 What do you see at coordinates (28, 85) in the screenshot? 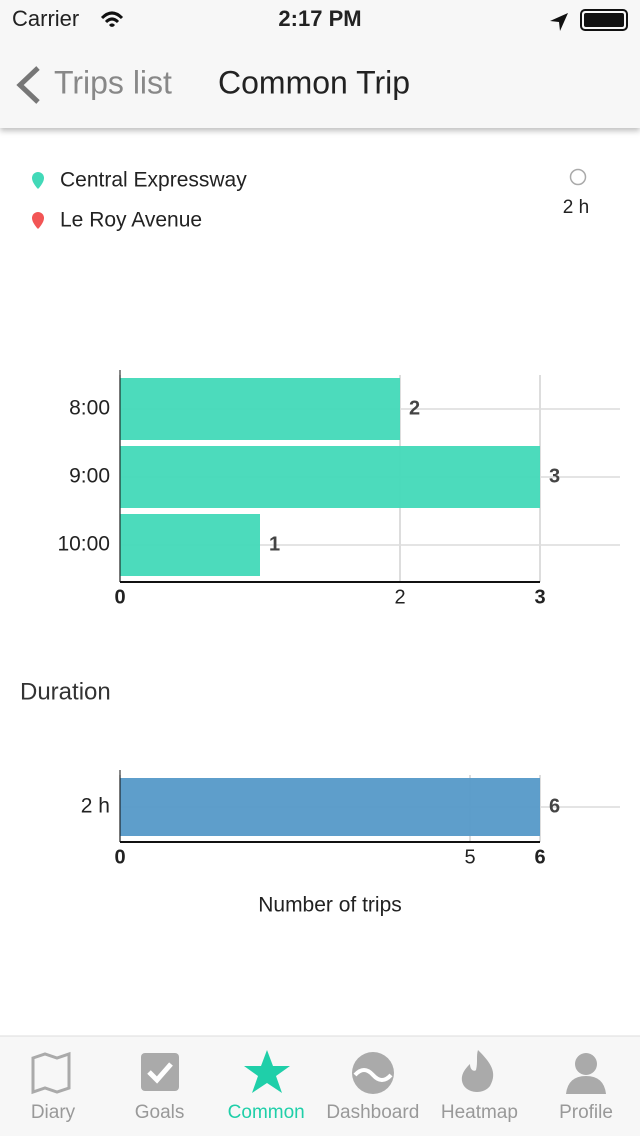
I see `back-chevron` at bounding box center [28, 85].